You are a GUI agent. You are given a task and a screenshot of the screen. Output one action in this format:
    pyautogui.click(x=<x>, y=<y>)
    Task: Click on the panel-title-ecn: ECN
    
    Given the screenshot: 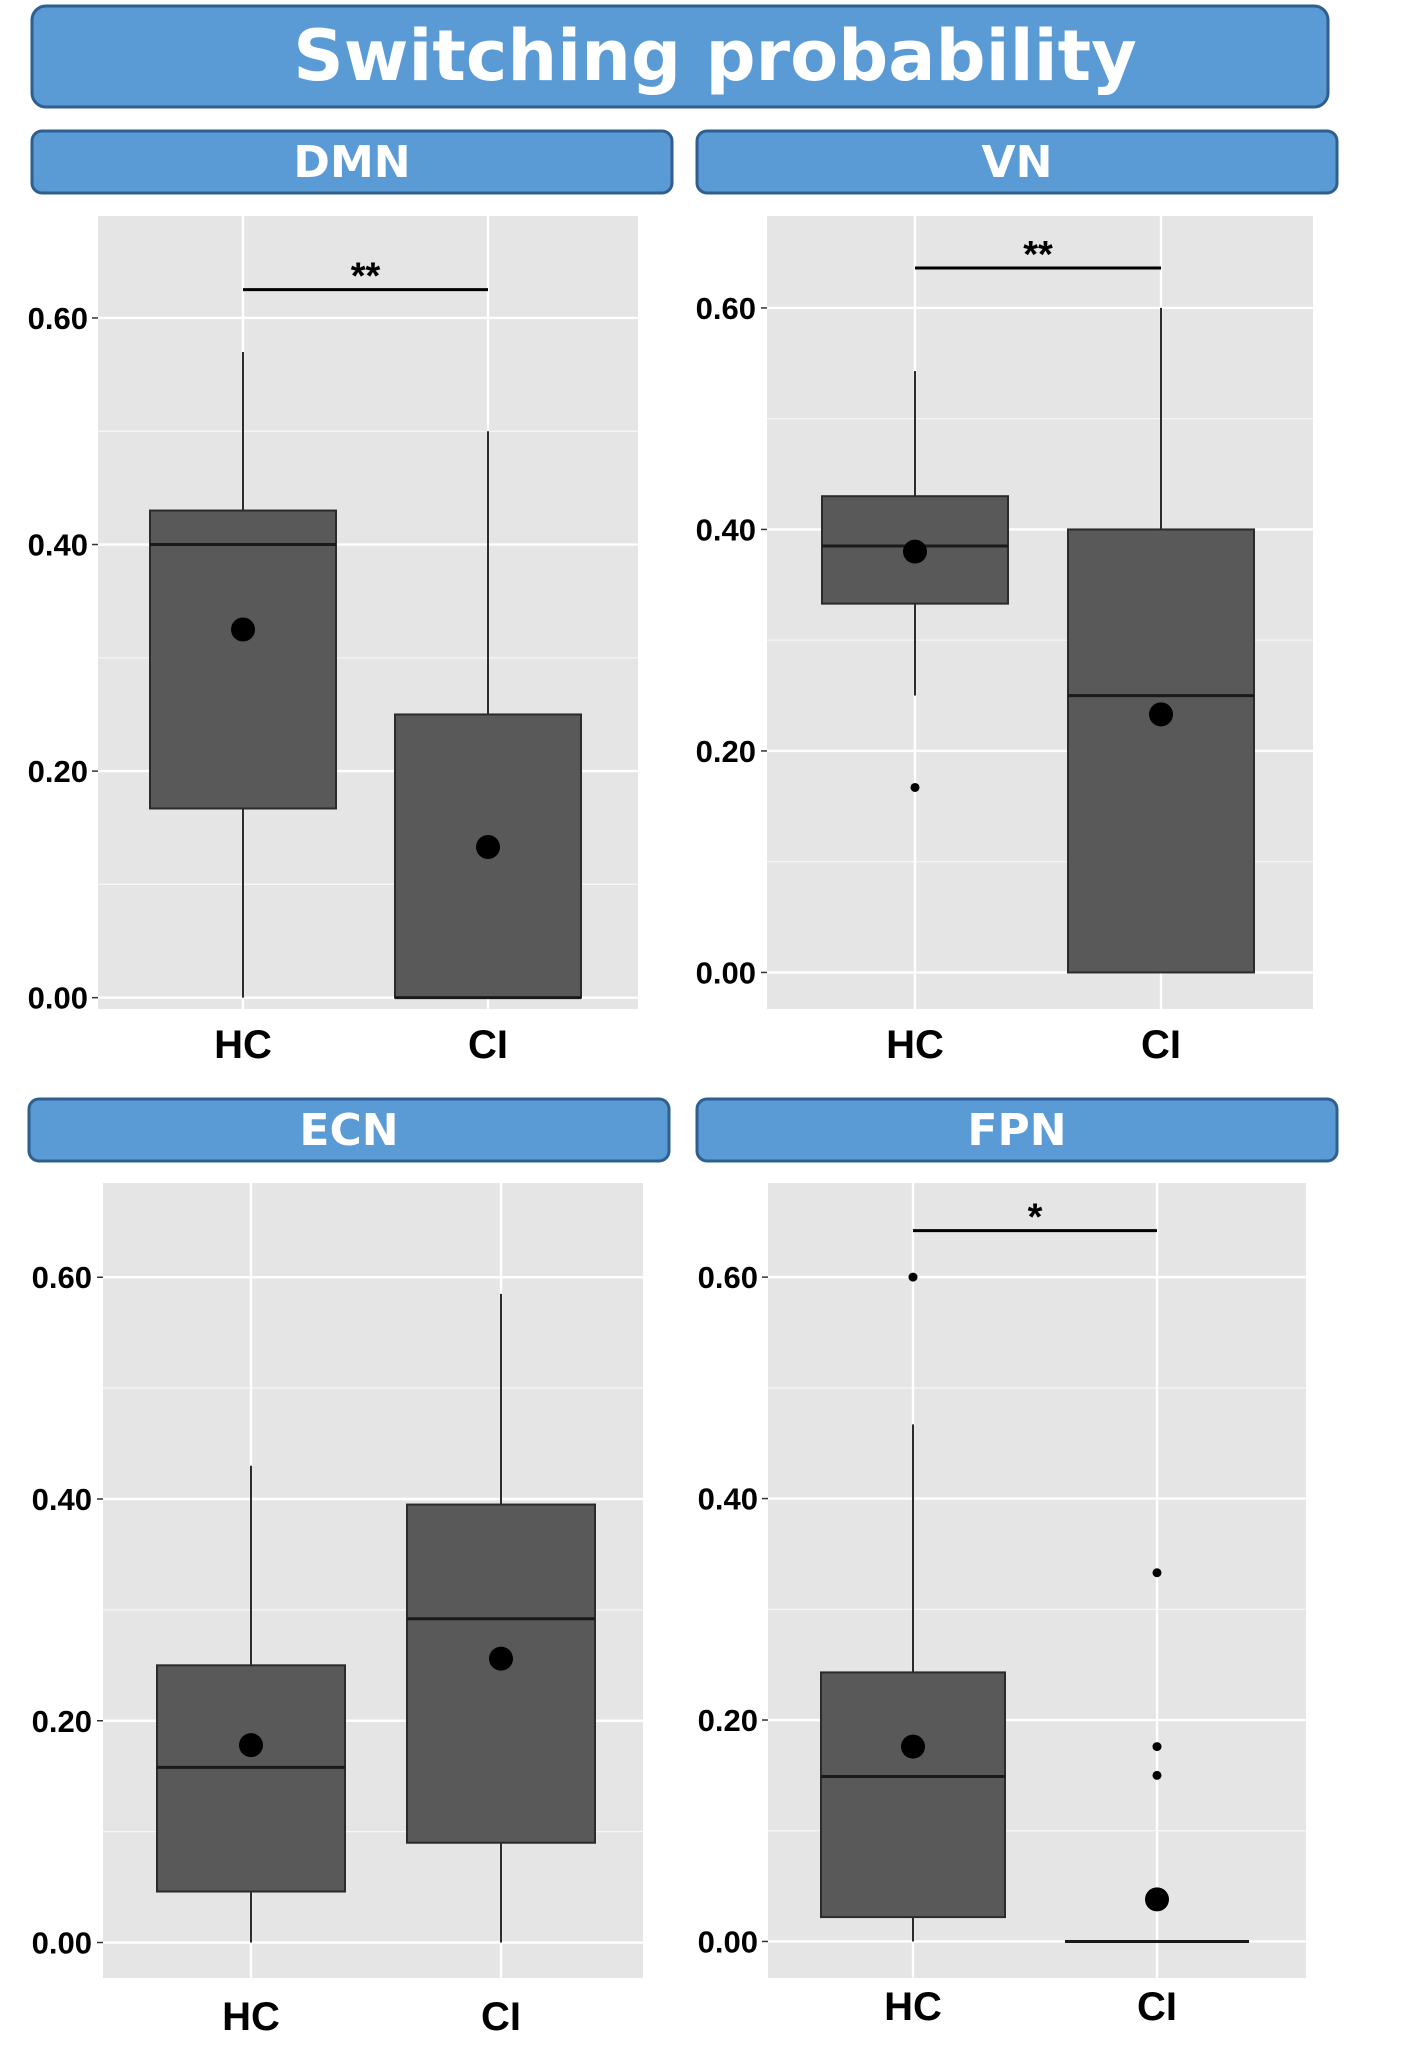 What is the action you would take?
    pyautogui.click(x=348, y=1130)
    